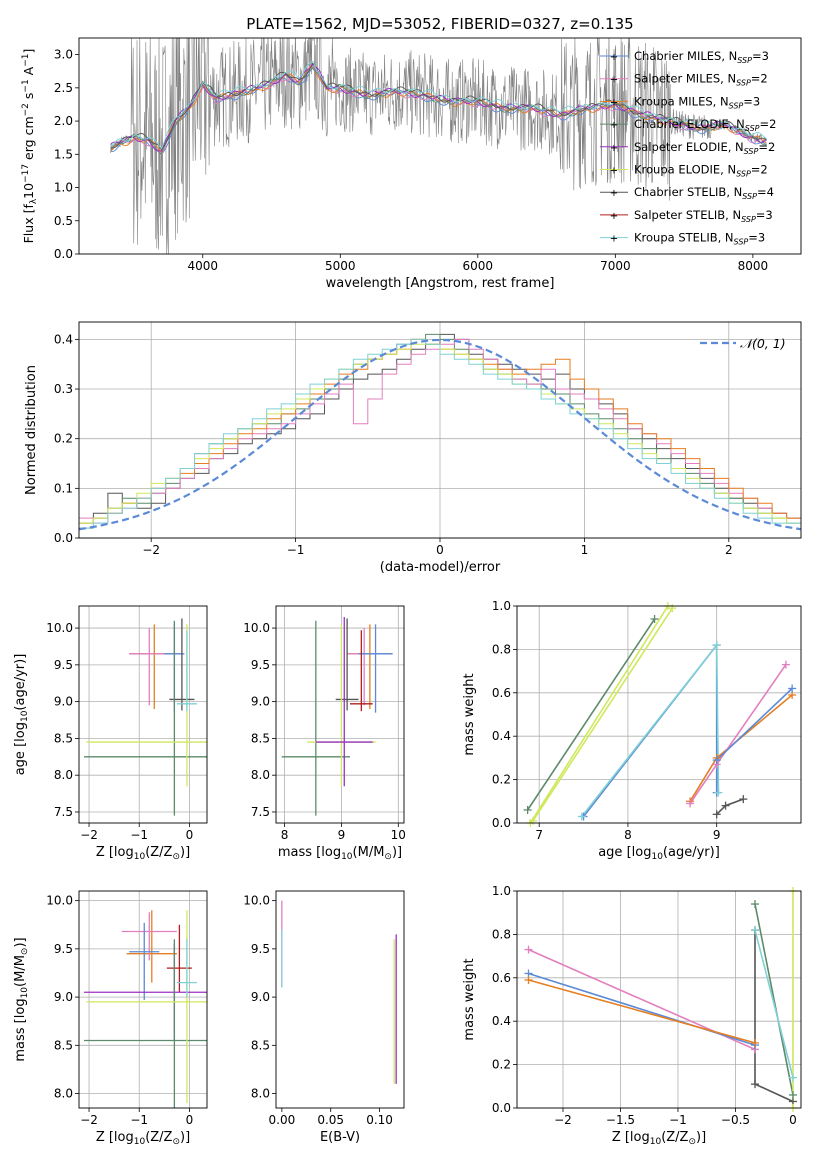 The height and width of the screenshot is (1170, 819). What do you see at coordinates (501, 1021) in the screenshot?
I see `y-tick-label: 0.4` at bounding box center [501, 1021].